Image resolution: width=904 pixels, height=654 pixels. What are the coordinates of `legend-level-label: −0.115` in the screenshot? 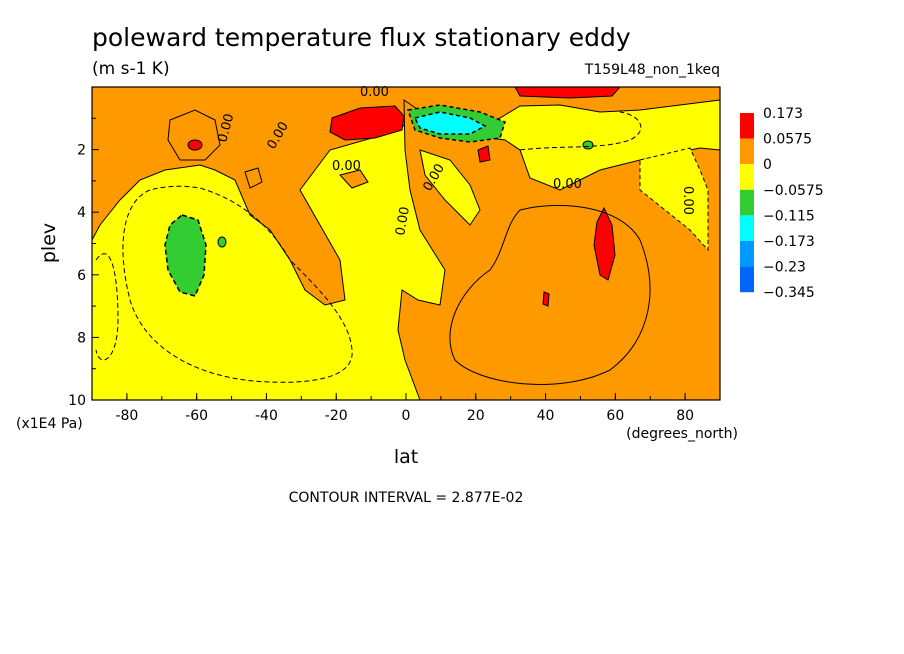 It's located at (789, 216).